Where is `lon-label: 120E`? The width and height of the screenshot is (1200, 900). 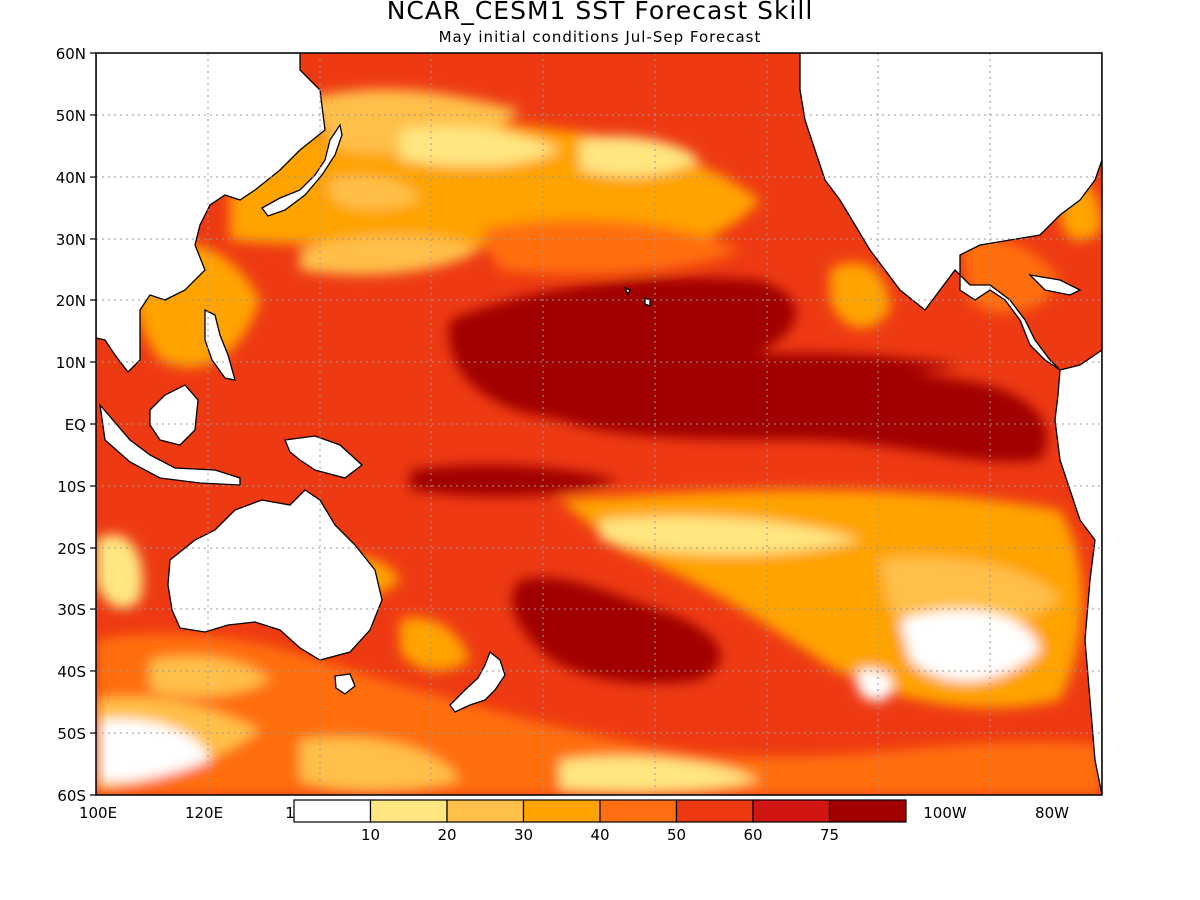
lon-label: 120E is located at coordinates (204, 813).